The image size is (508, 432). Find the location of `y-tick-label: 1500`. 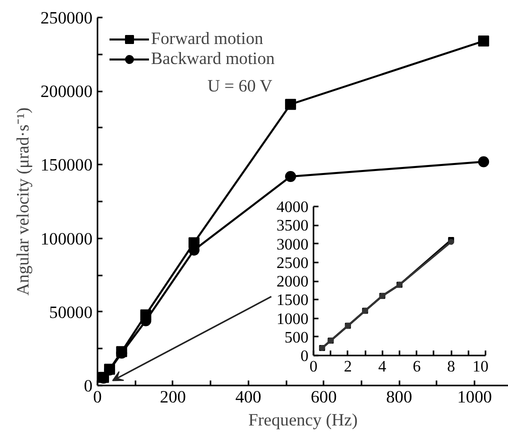

y-tick-label: 1500 is located at coordinates (292, 301).